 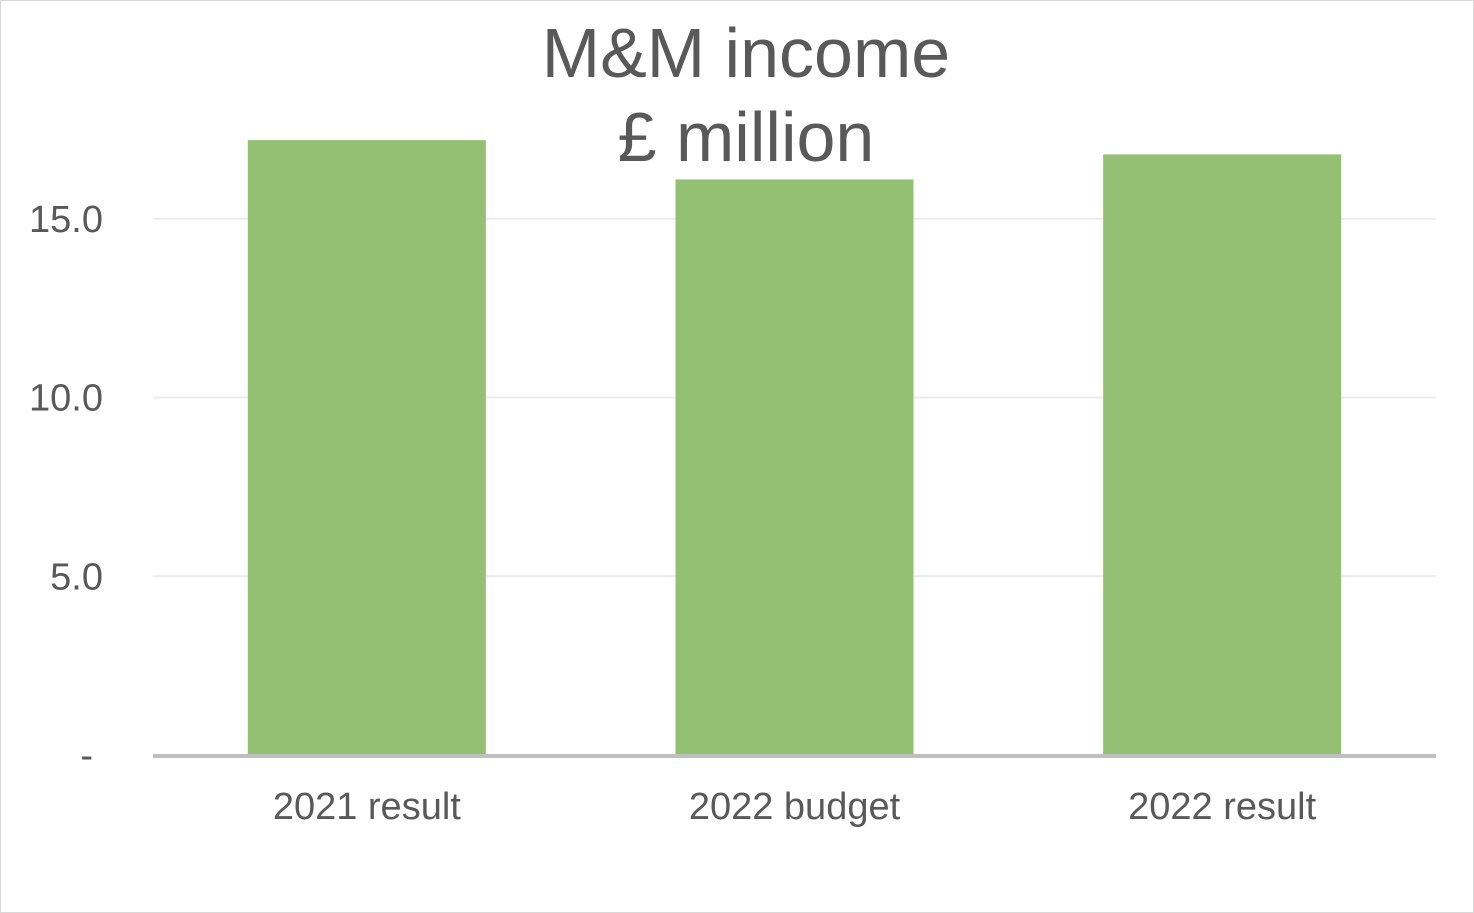 I want to click on x-category-label: 2022 budget, so click(x=795, y=807).